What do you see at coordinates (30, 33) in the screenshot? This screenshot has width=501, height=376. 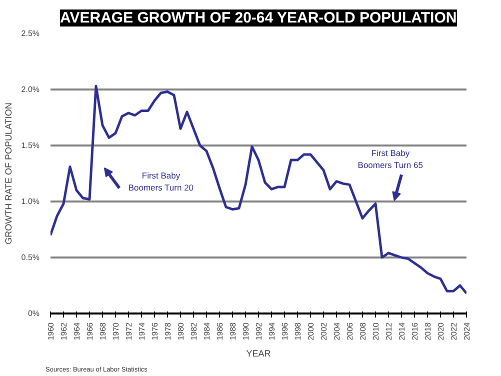 I see `y-tick-label: 2.5%` at bounding box center [30, 33].